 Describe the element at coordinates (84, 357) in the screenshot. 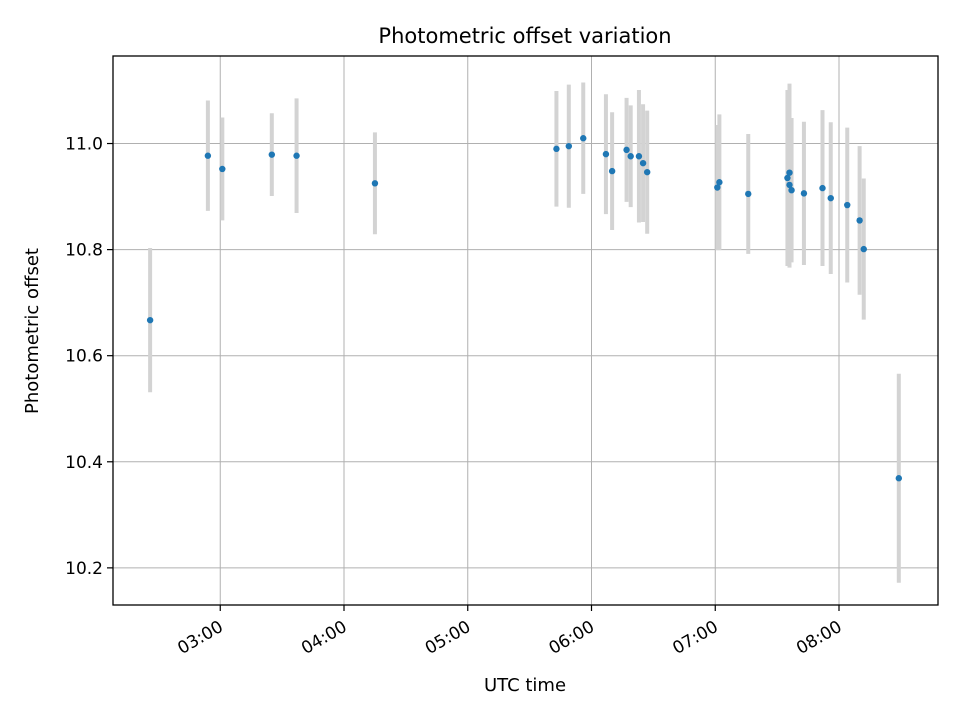

I see `y-tick-label: 10.6` at that location.